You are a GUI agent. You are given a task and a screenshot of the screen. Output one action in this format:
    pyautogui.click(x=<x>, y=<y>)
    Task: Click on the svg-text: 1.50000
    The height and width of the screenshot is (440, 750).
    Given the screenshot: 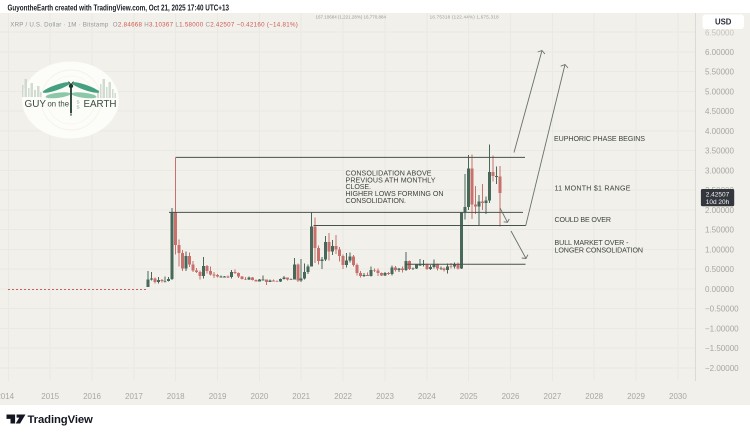 What is the action you would take?
    pyautogui.click(x=719, y=230)
    